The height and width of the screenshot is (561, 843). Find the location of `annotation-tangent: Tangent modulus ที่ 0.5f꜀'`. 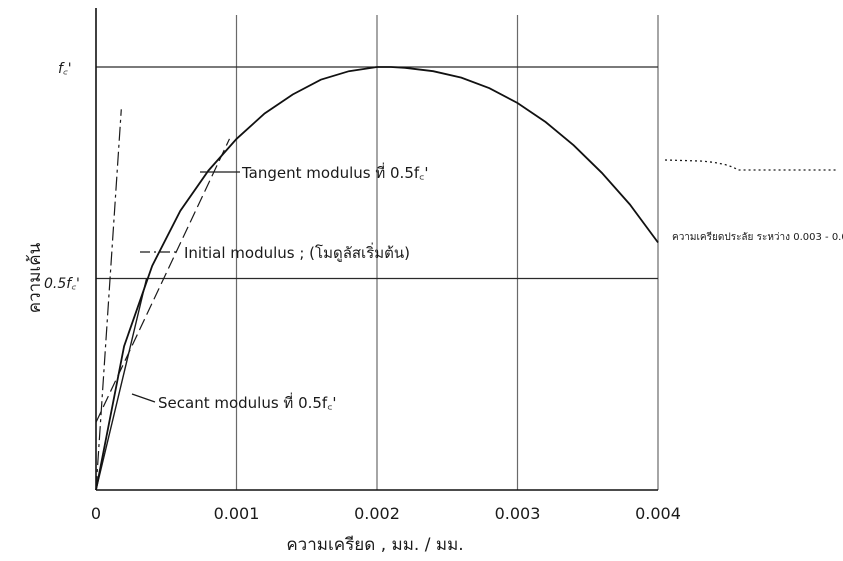

annotation-tangent: Tangent modulus ที่ 0.5f꜀' is located at coordinates (334, 172).